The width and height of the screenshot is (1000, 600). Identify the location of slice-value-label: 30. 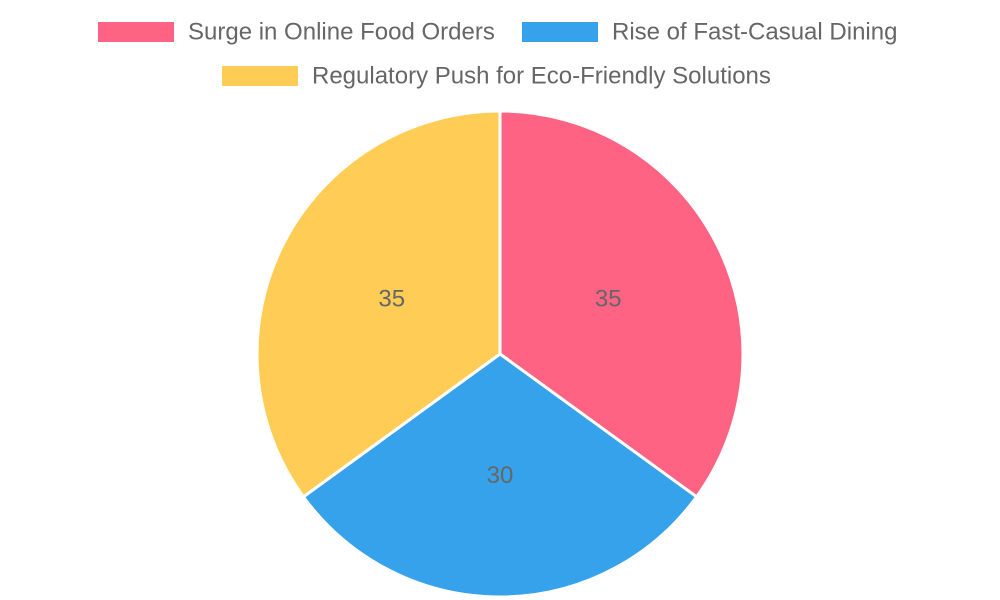
(500, 475).